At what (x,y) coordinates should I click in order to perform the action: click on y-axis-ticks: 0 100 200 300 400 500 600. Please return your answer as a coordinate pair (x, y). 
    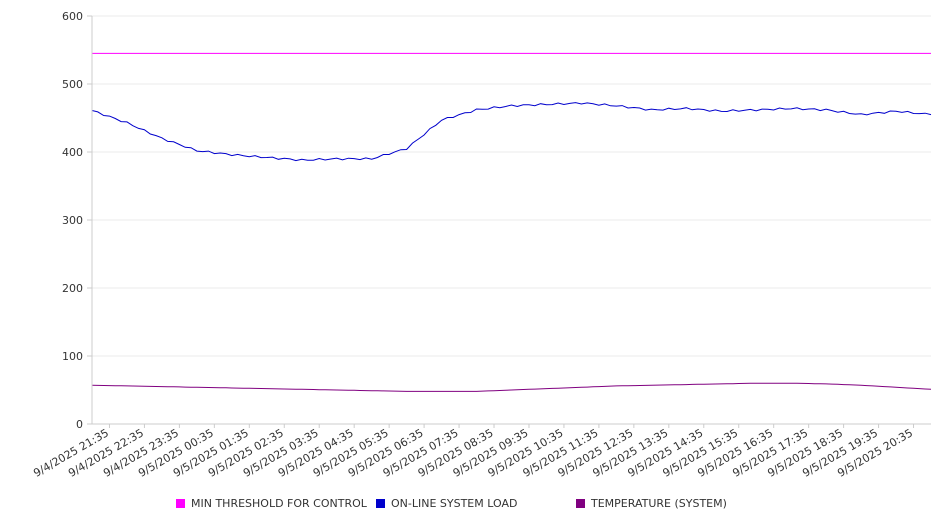
    Looking at the image, I should click on (77, 220).